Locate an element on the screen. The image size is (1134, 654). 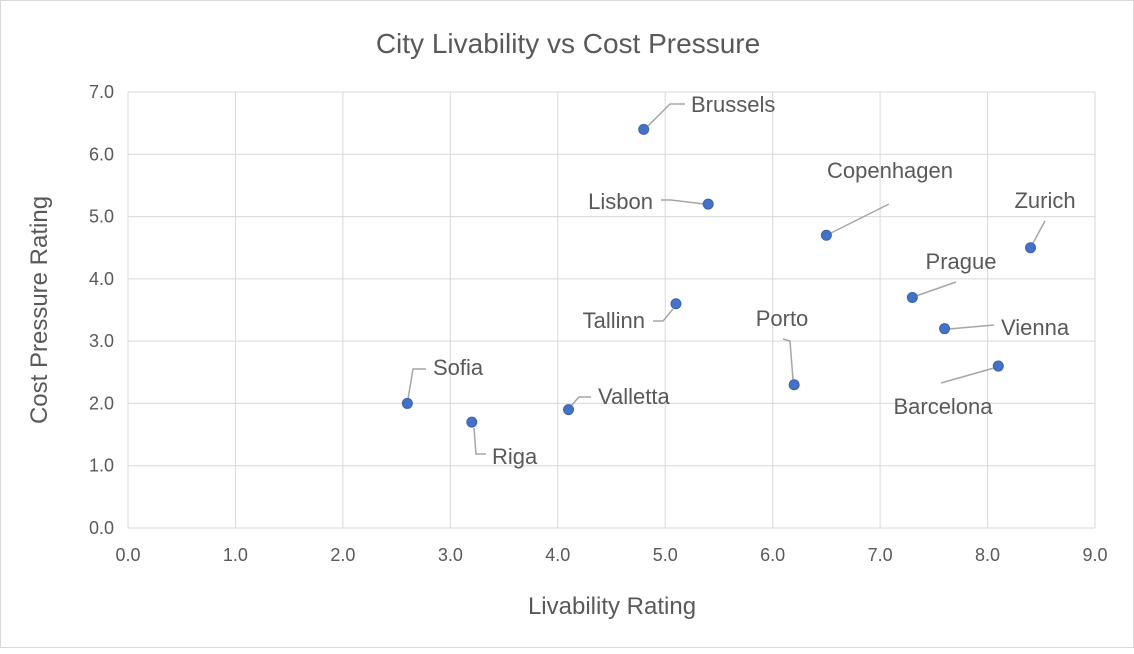
y-tick-label: 2.0 is located at coordinates (101, 403).